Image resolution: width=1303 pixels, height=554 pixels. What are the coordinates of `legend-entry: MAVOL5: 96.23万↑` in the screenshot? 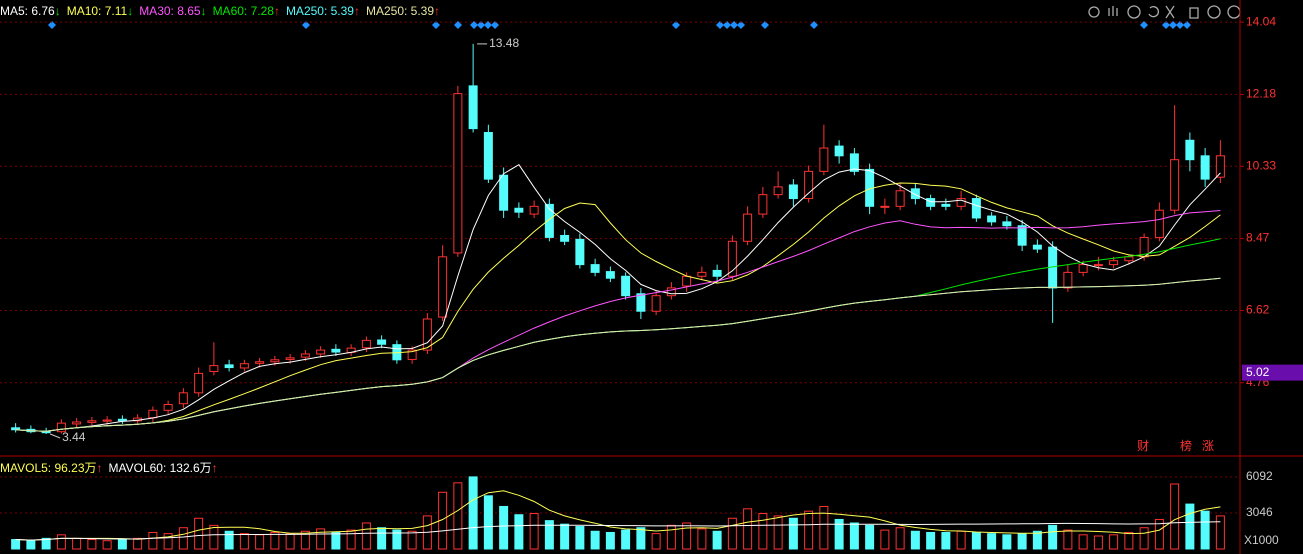 It's located at (51, 468).